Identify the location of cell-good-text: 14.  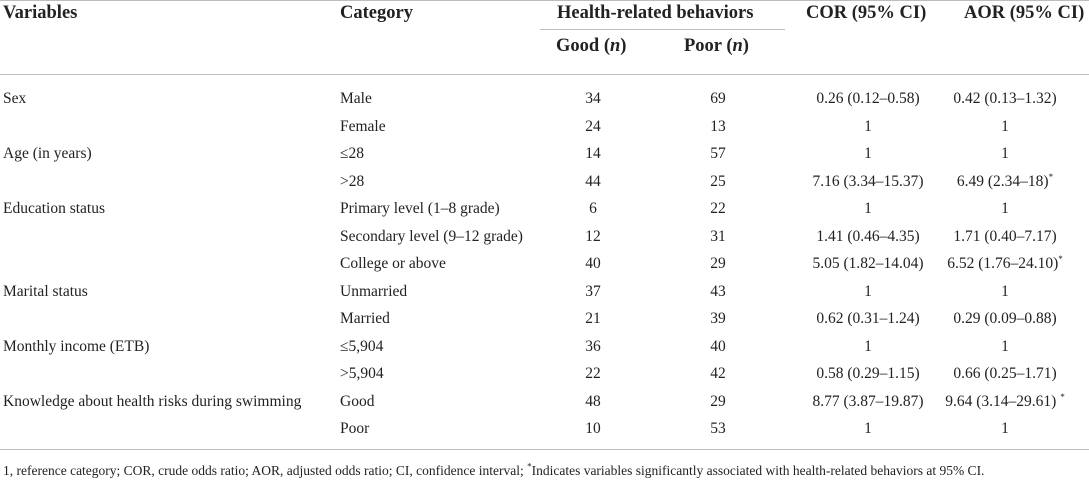
(593, 153).